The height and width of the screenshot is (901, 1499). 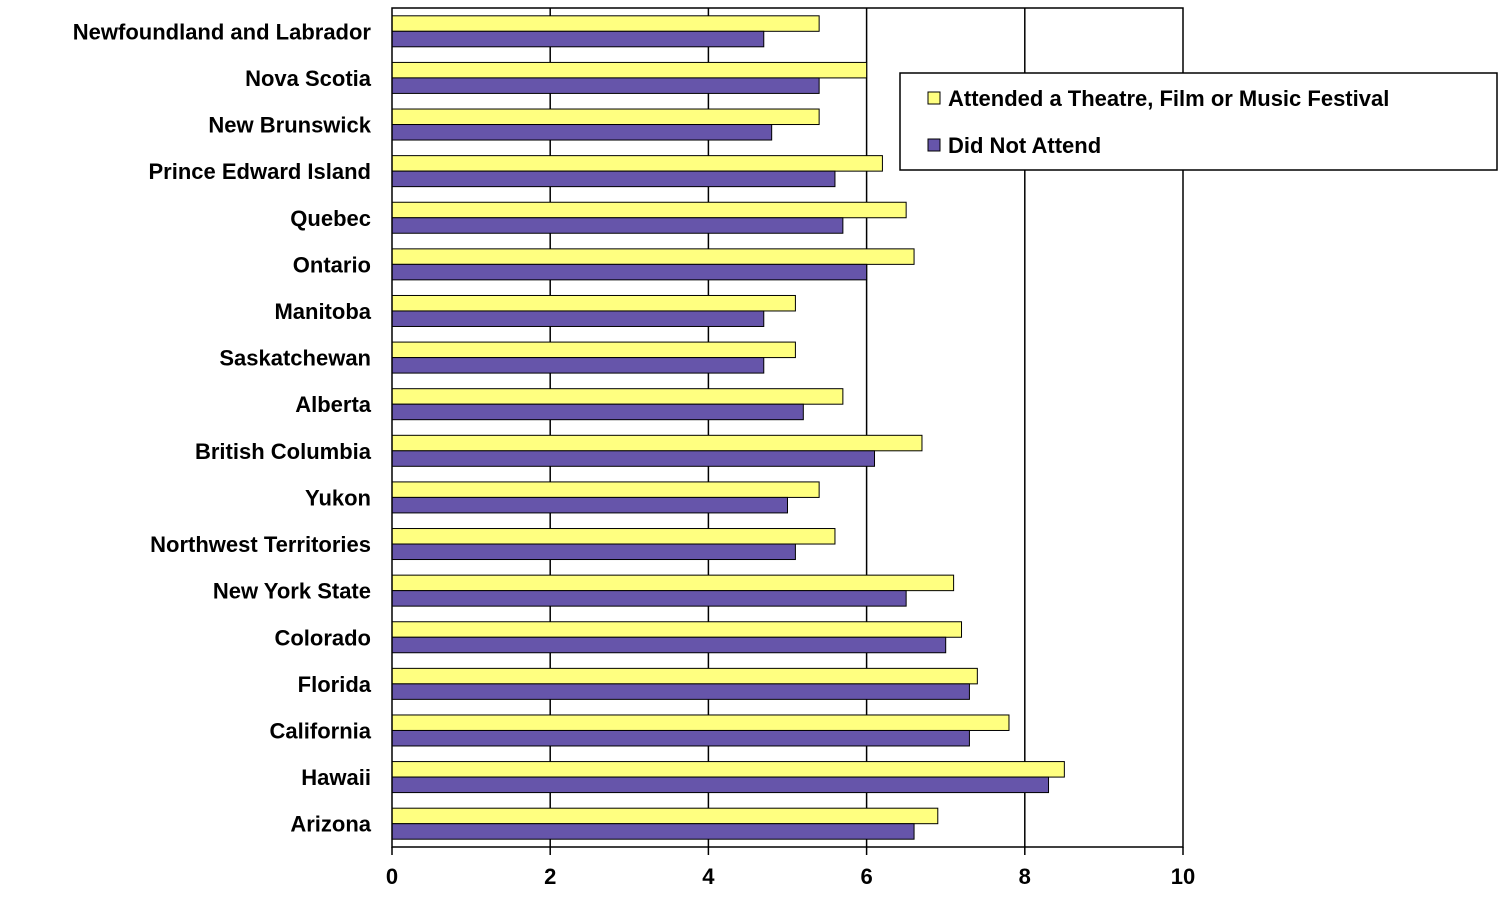 What do you see at coordinates (322, 637) in the screenshot?
I see `category-label: Colorado` at bounding box center [322, 637].